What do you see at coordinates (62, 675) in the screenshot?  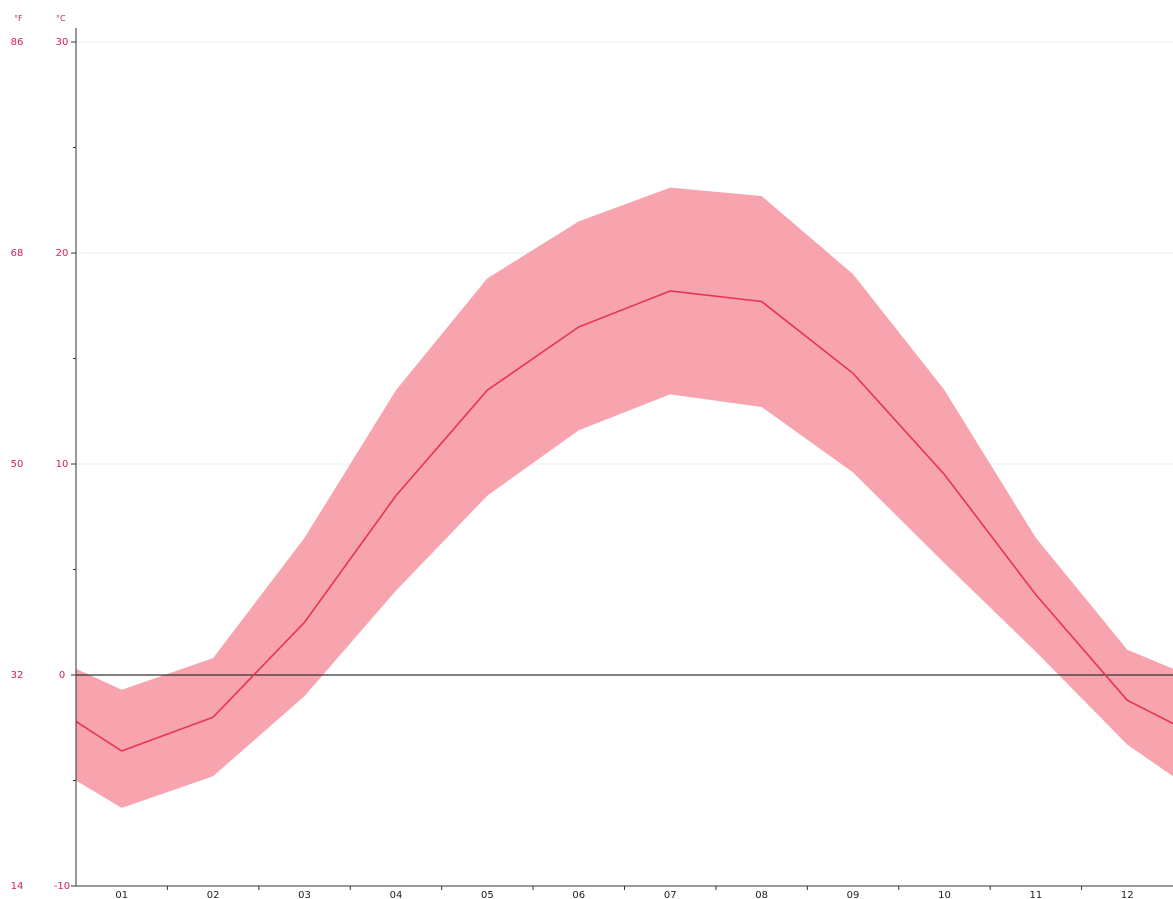 I see `y-tick-label-c: 0` at bounding box center [62, 675].